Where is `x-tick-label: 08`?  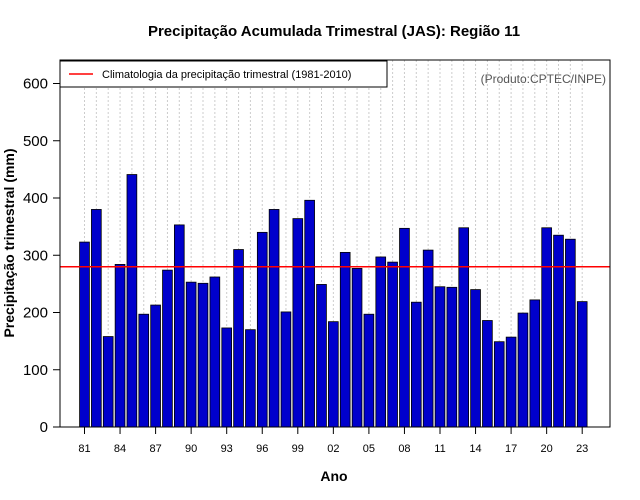
x-tick-label: 08 is located at coordinates (404, 449).